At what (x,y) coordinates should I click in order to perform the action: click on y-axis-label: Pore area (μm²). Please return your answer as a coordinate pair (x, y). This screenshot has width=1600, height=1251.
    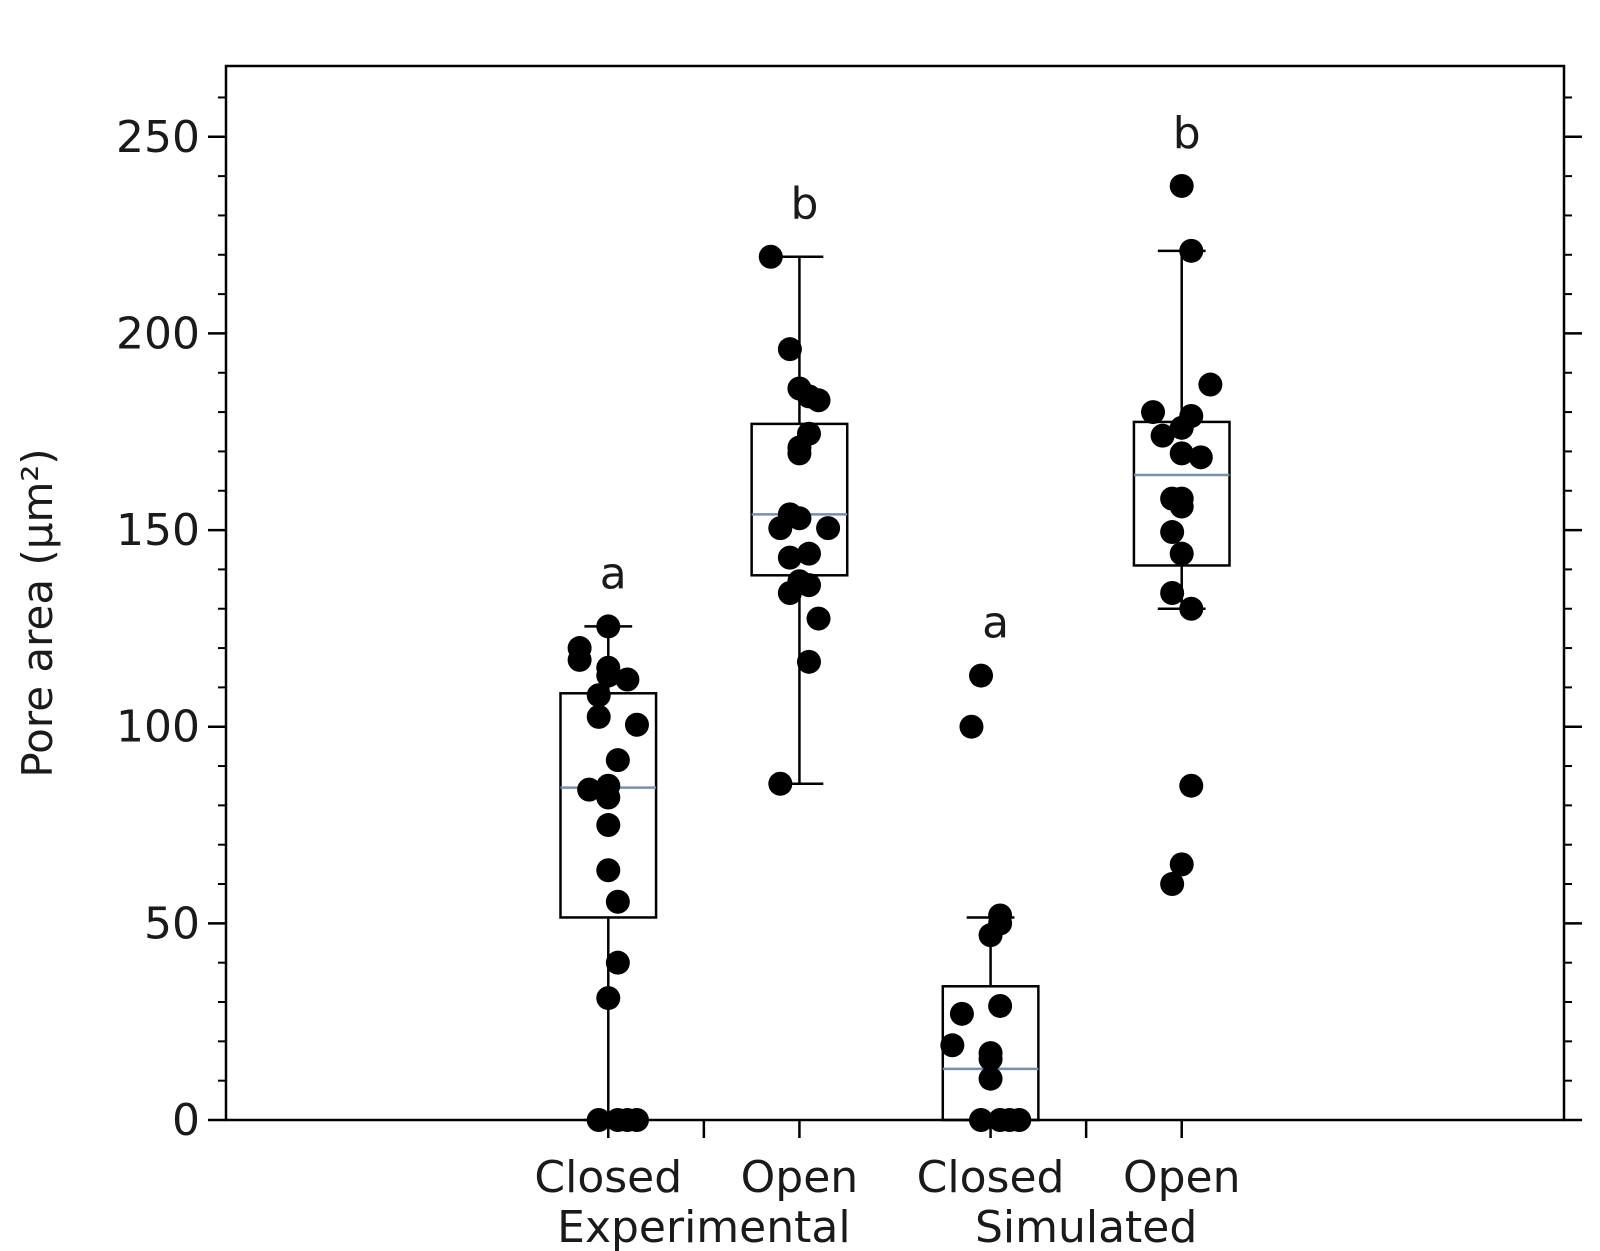
    Looking at the image, I should click on (37, 612).